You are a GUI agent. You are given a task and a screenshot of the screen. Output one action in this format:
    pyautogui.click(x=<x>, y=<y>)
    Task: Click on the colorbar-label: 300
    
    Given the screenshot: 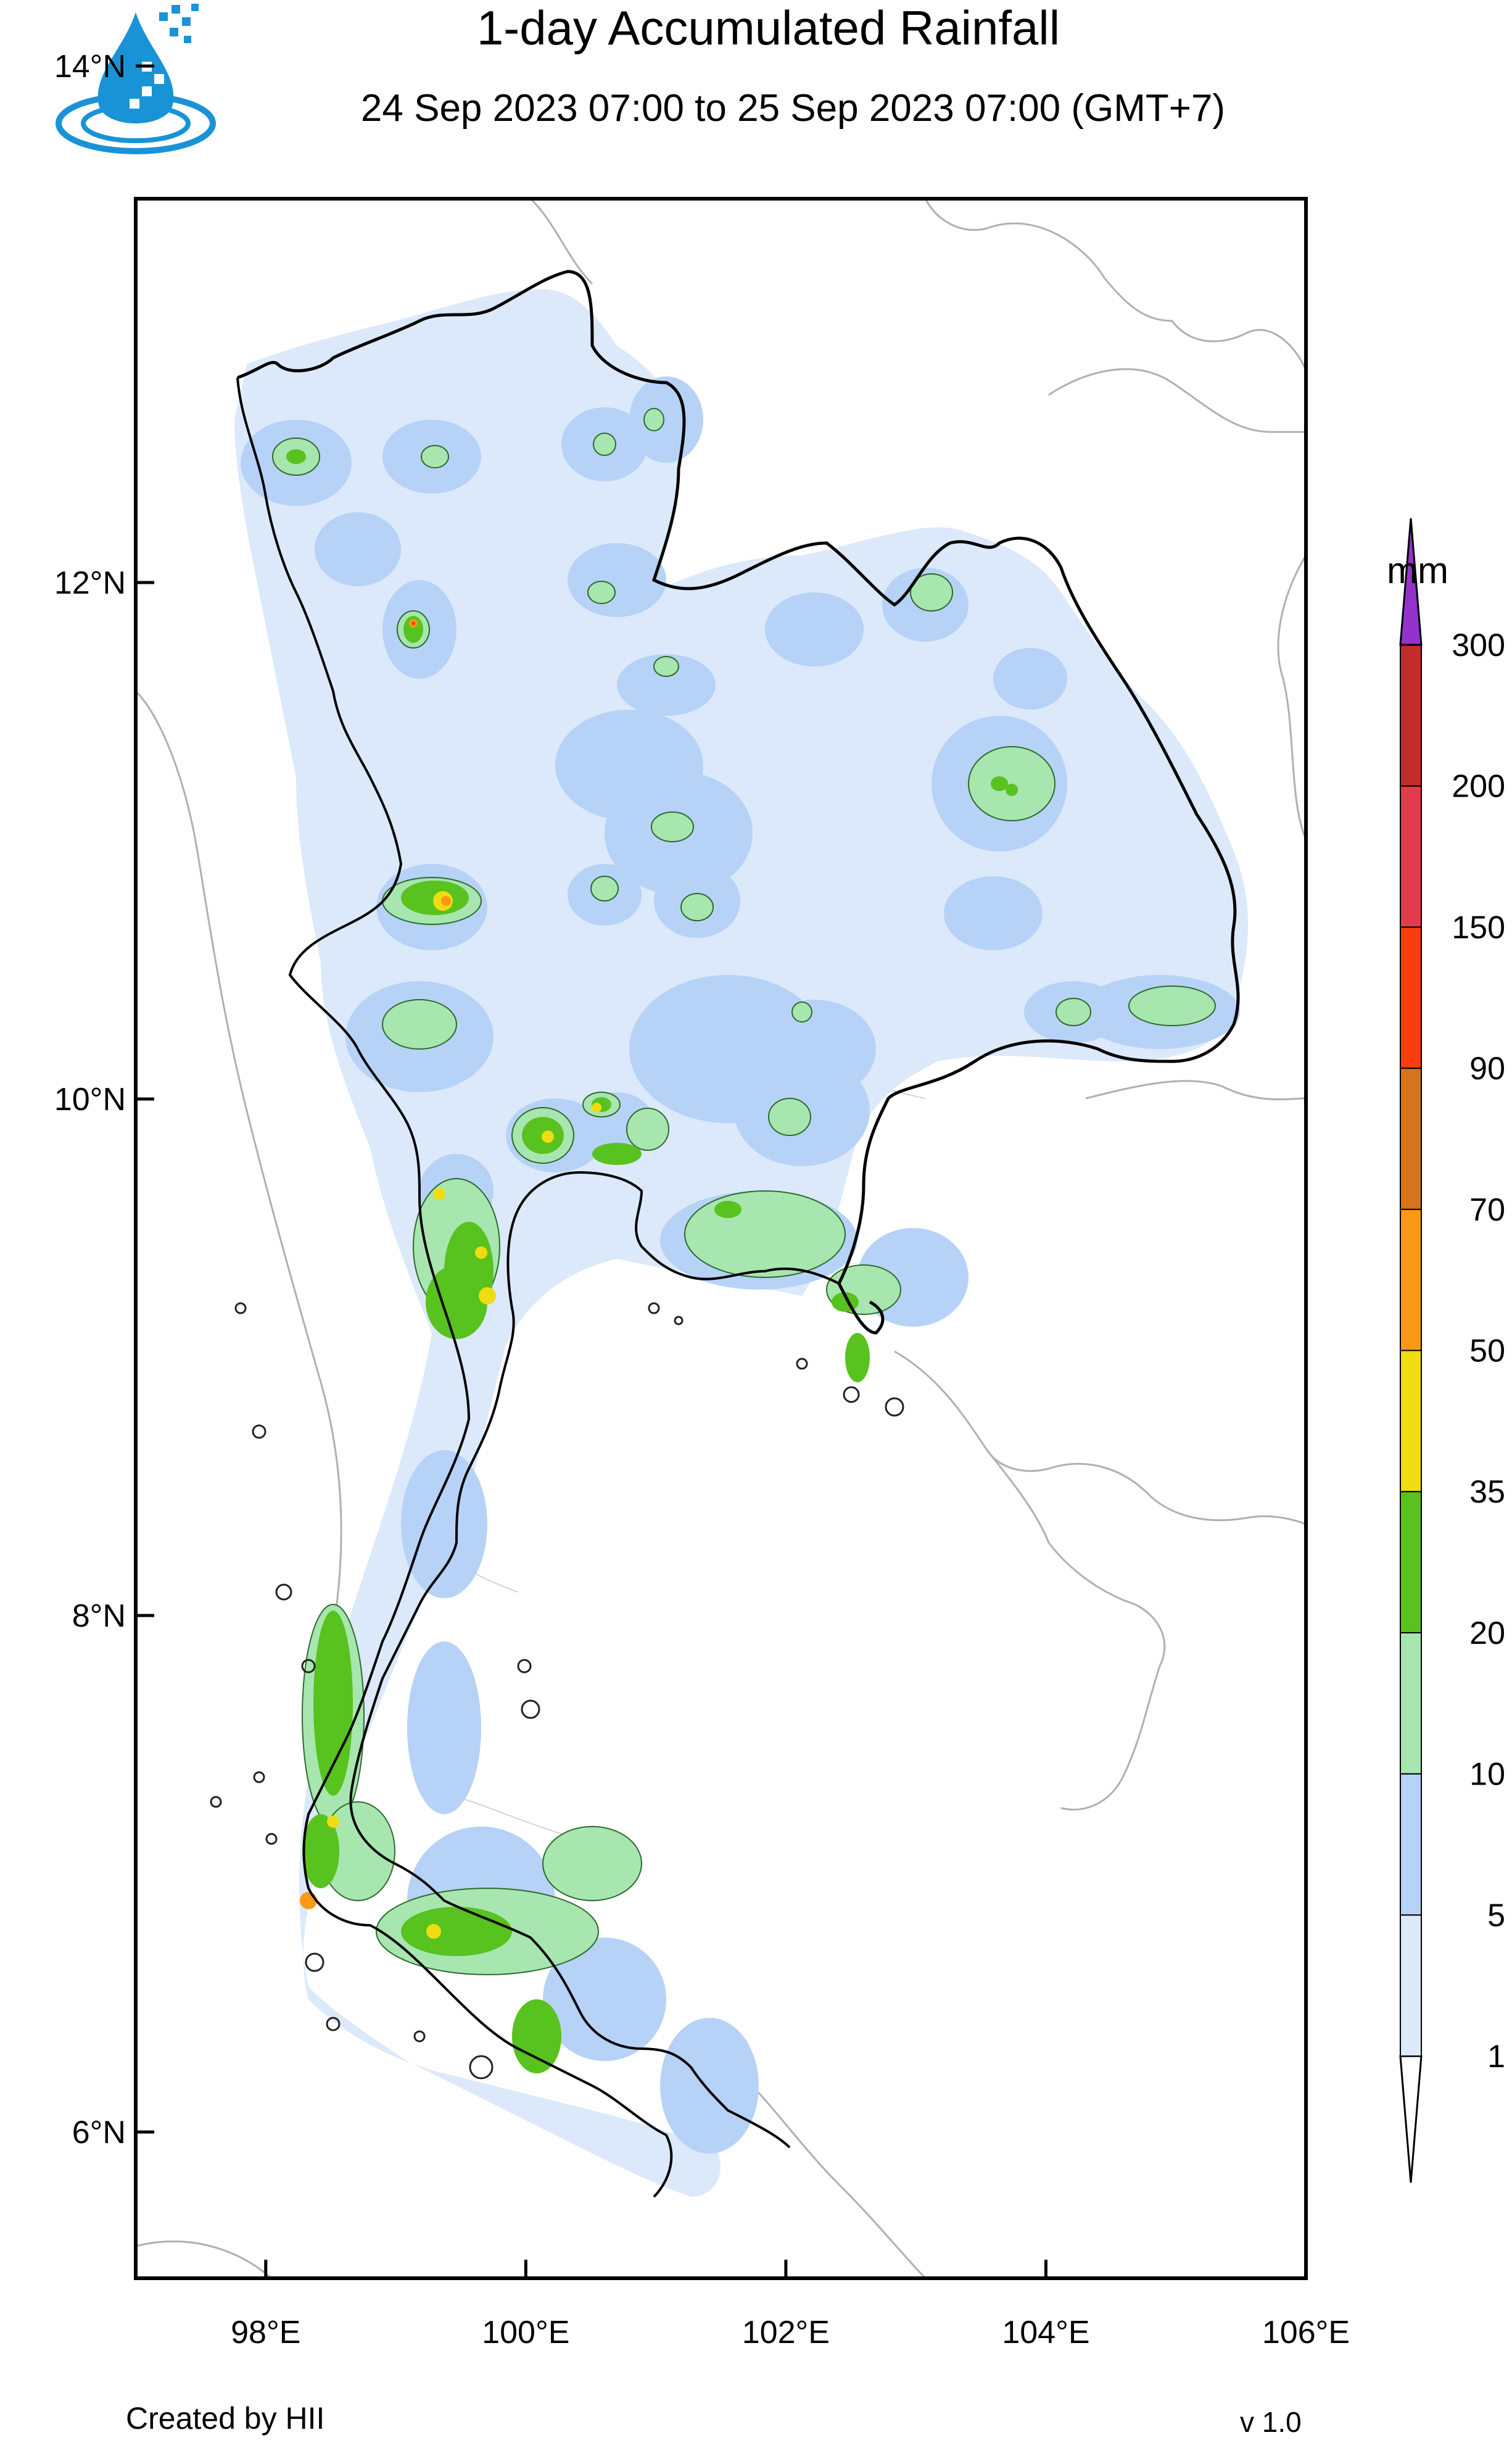 What is the action you would take?
    pyautogui.click(x=1478, y=645)
    